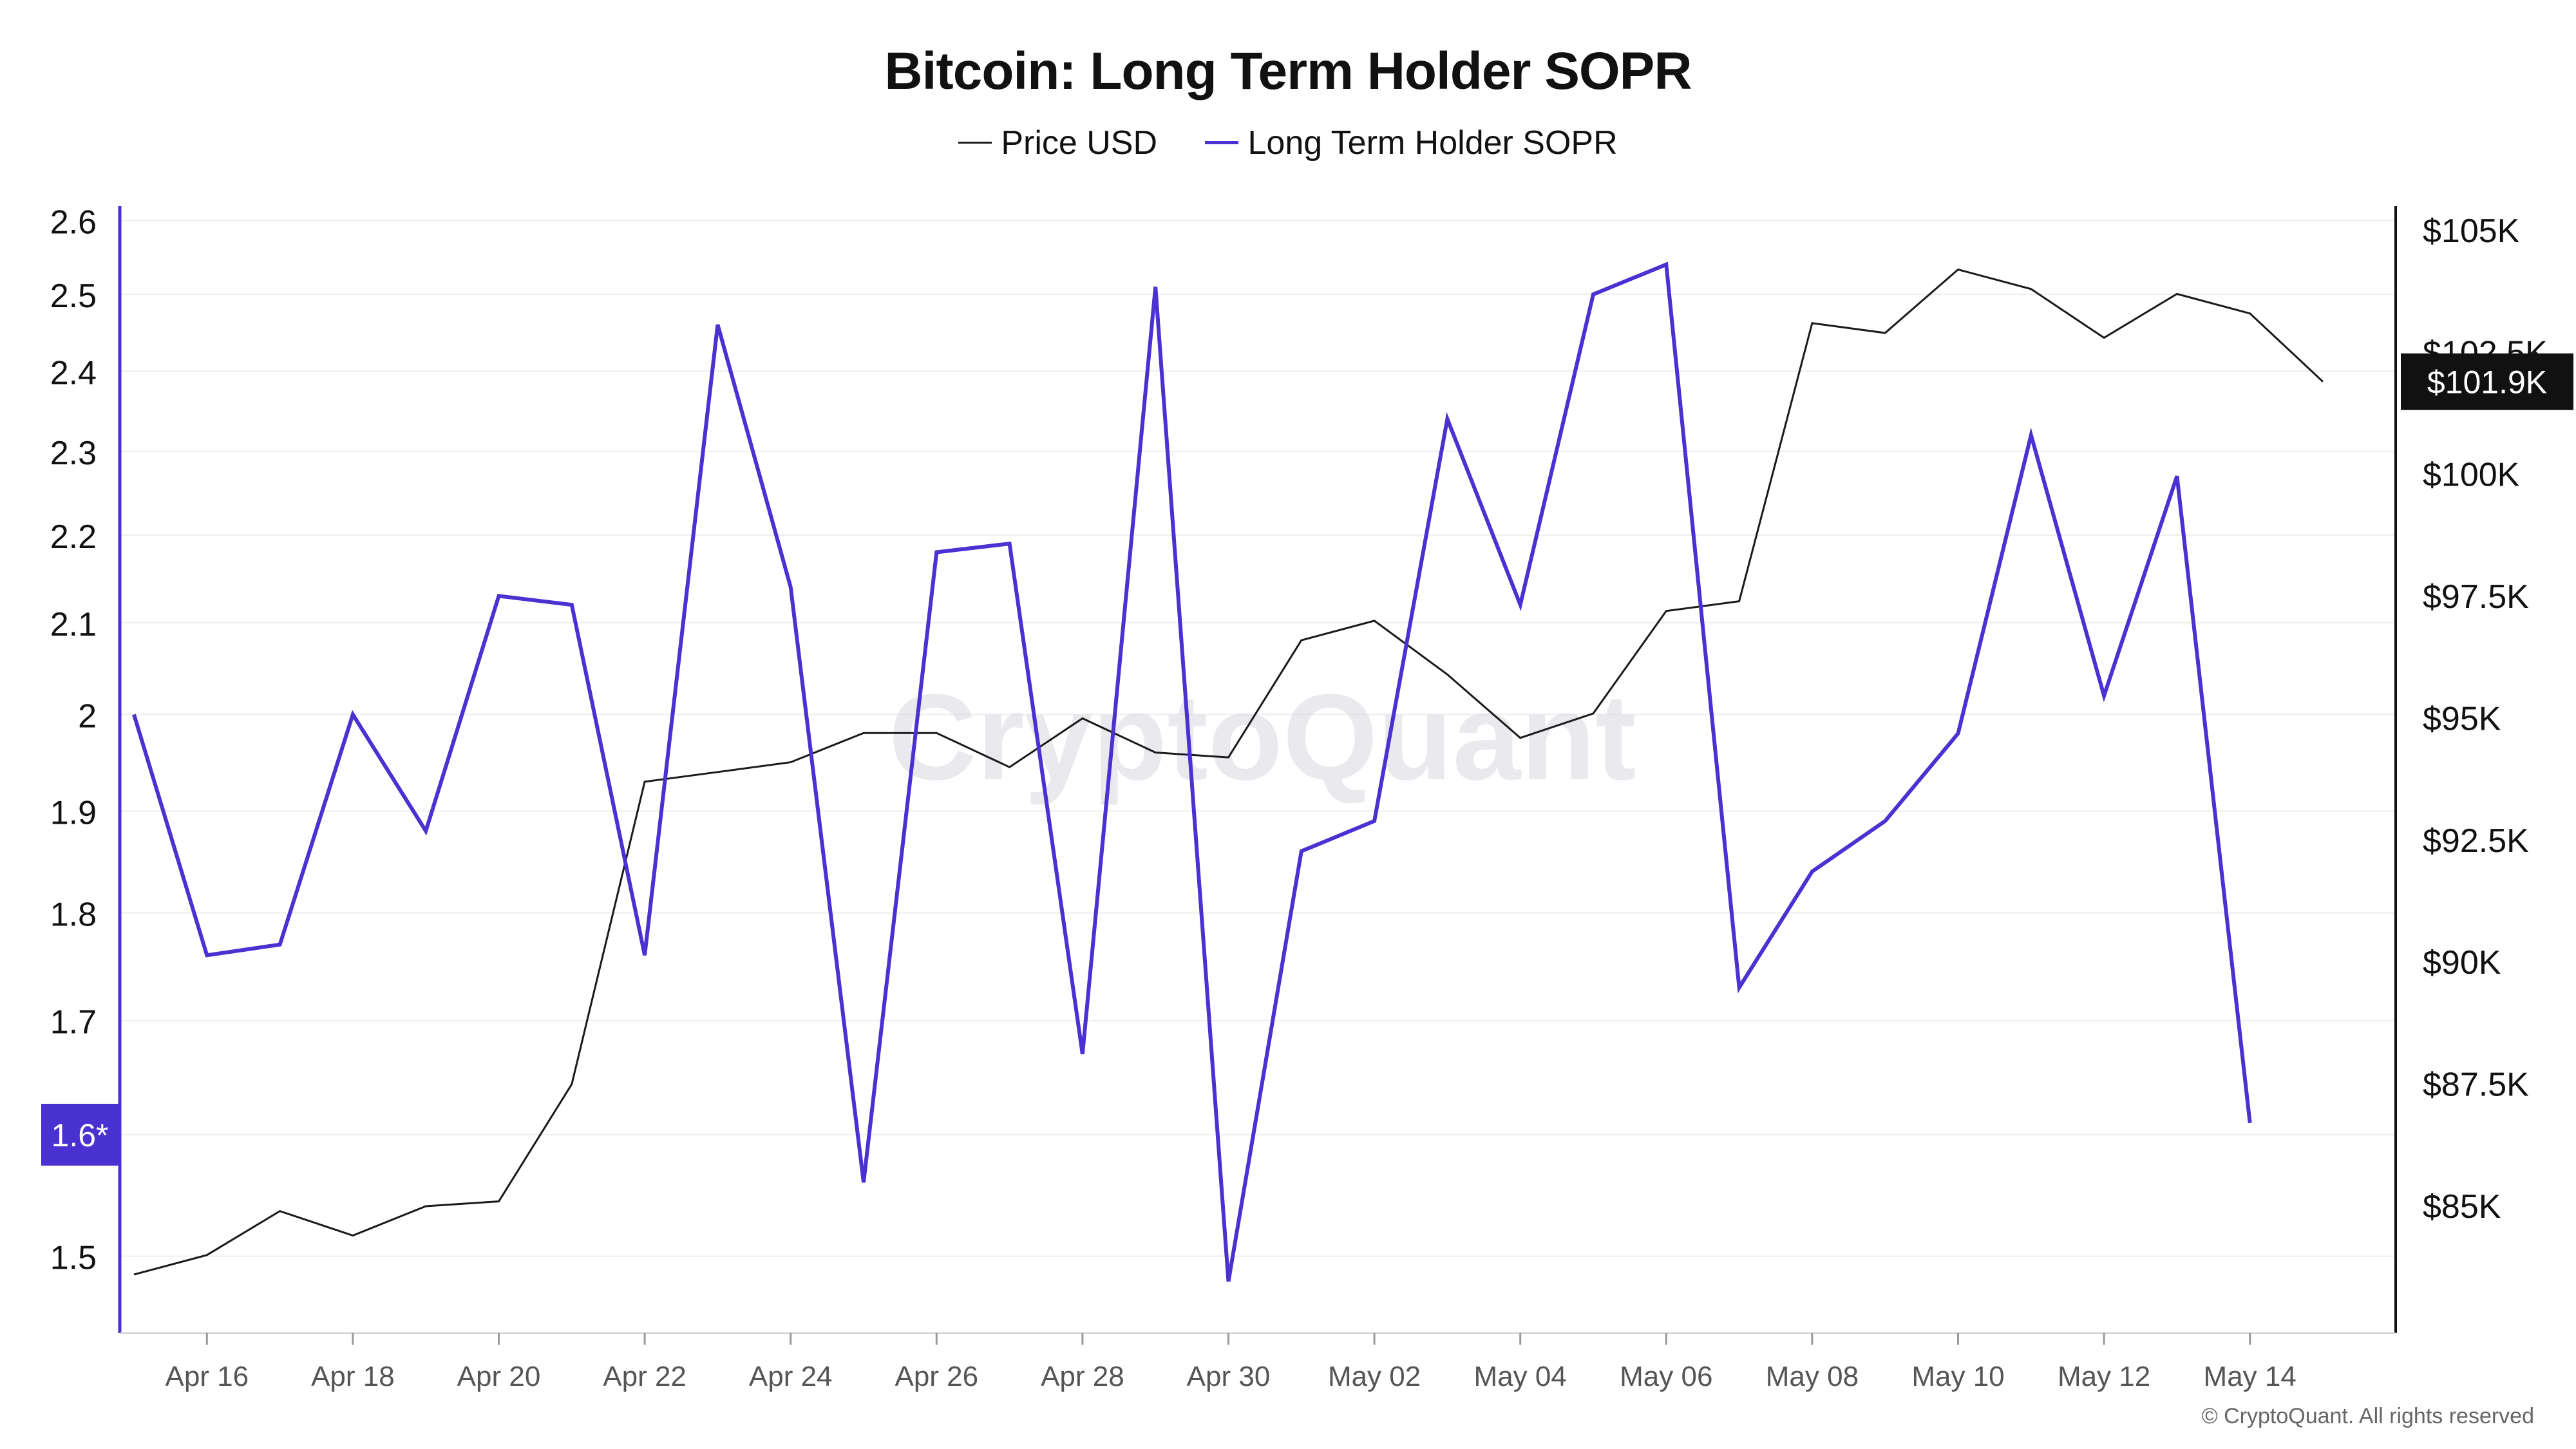  Describe the element at coordinates (2471, 232) in the screenshot. I see `y-right-tick-label: $105K` at that location.